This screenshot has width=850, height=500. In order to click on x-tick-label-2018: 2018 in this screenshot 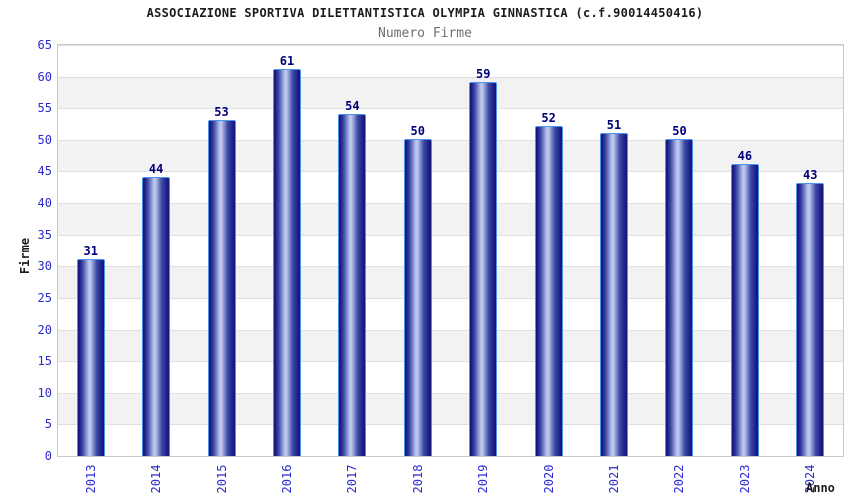, I will do `click(417, 479)`.